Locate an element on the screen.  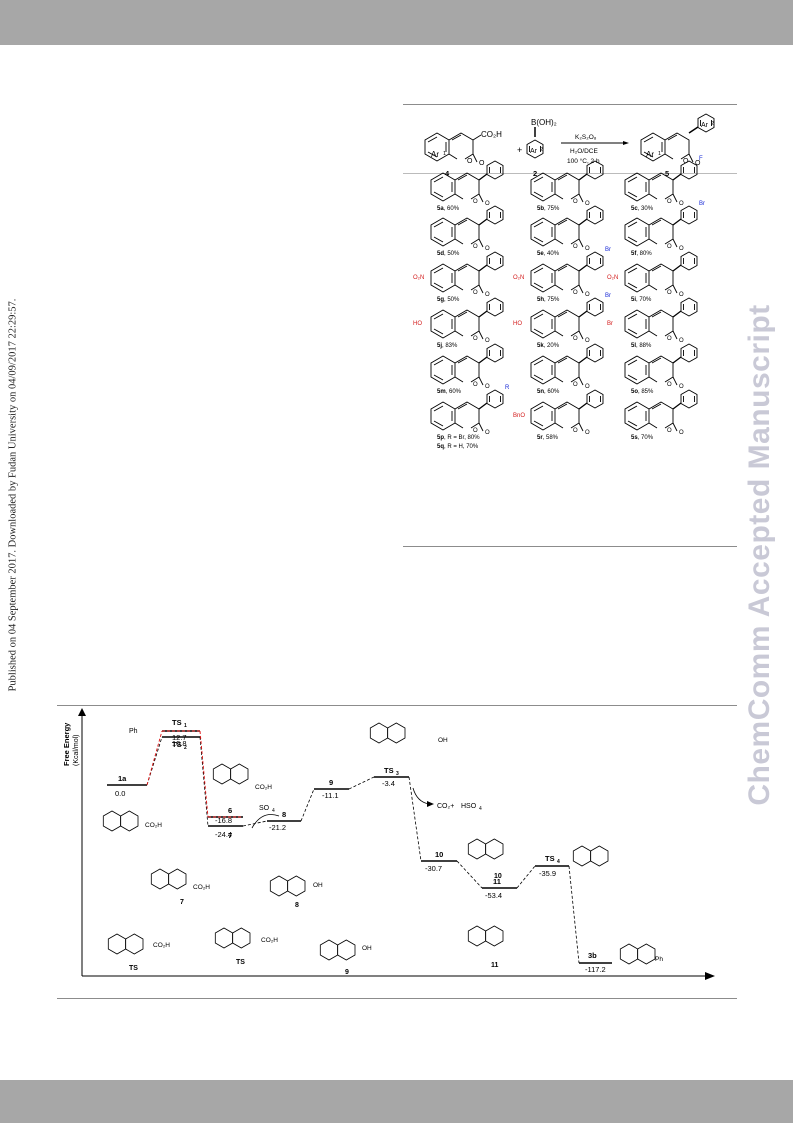
product-caption: 5c, 30% is located at coordinates (642, 209).